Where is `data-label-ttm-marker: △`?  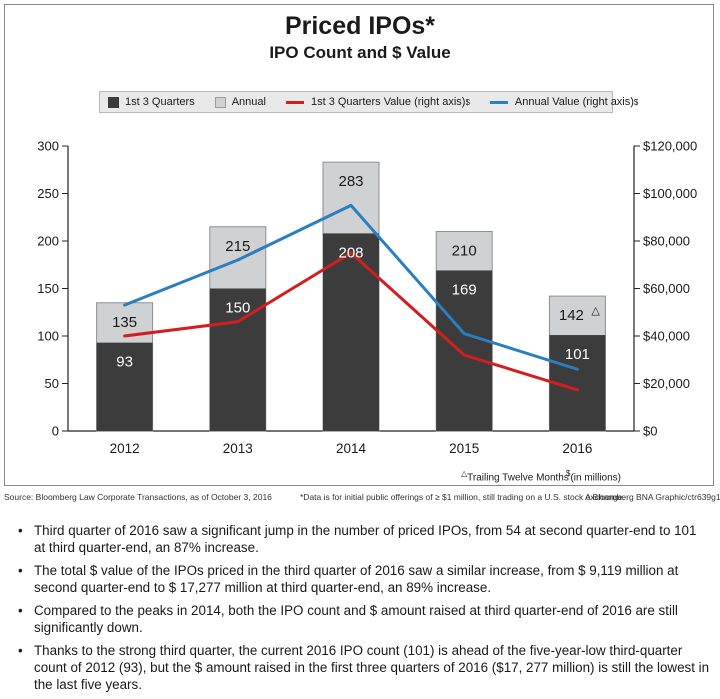 data-label-ttm-marker: △ is located at coordinates (595, 311).